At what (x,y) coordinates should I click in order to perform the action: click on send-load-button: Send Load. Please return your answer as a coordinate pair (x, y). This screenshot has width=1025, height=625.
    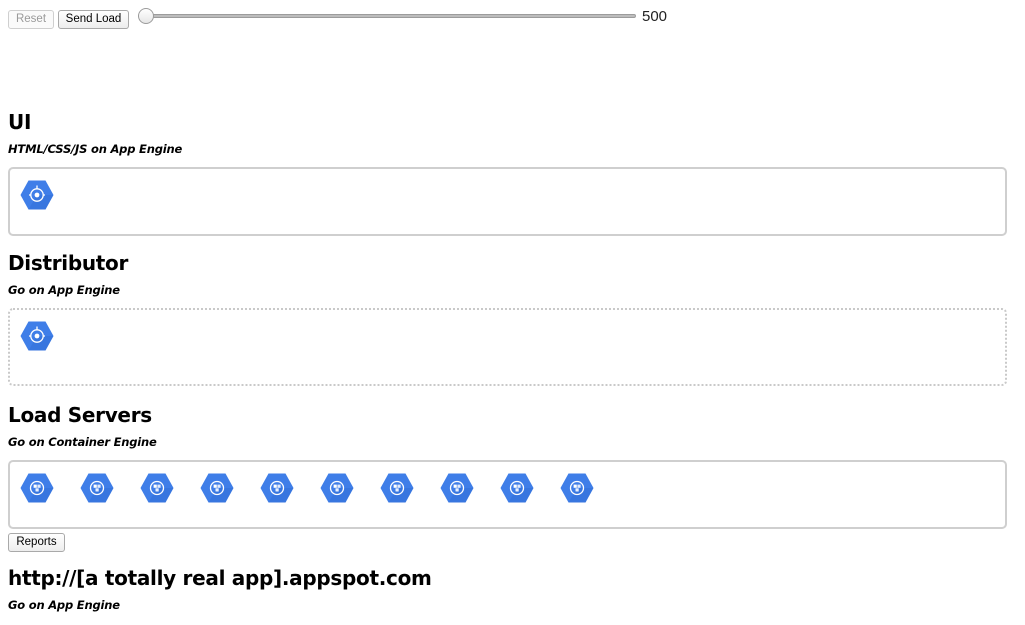
    Looking at the image, I should click on (93, 19).